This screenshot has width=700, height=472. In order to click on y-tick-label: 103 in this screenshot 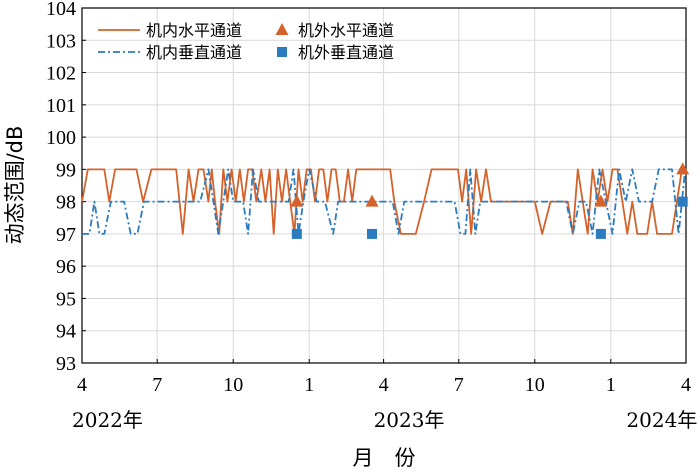, I will do `click(61, 41)`.